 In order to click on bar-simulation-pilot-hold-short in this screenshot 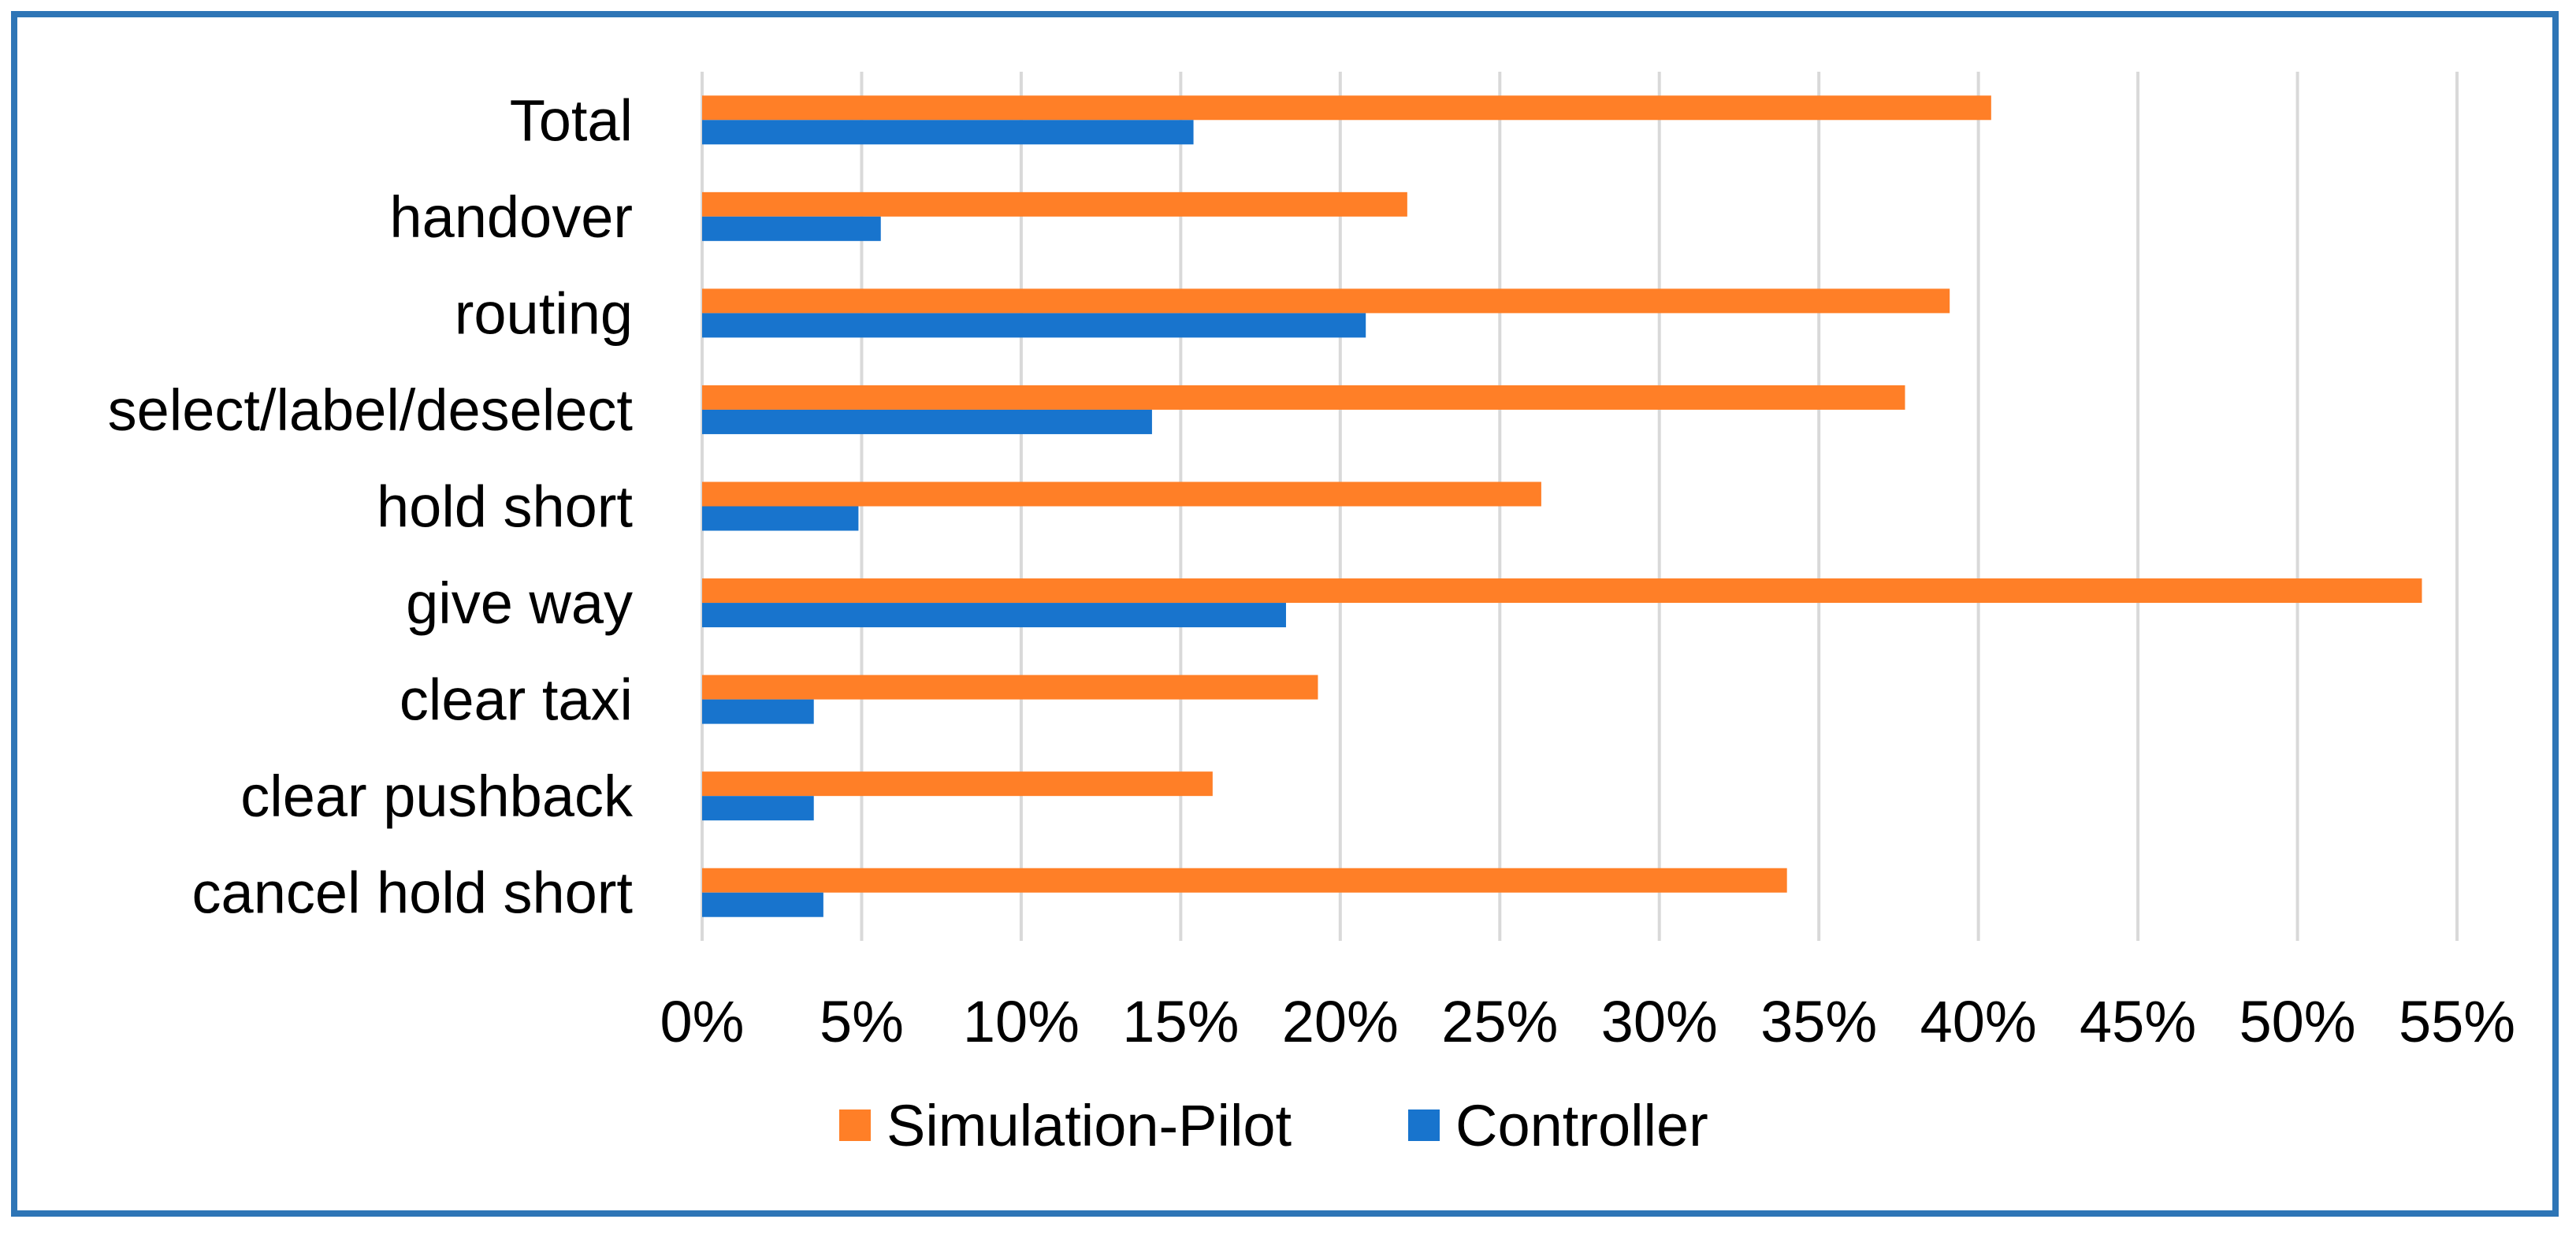, I will do `click(1121, 494)`.